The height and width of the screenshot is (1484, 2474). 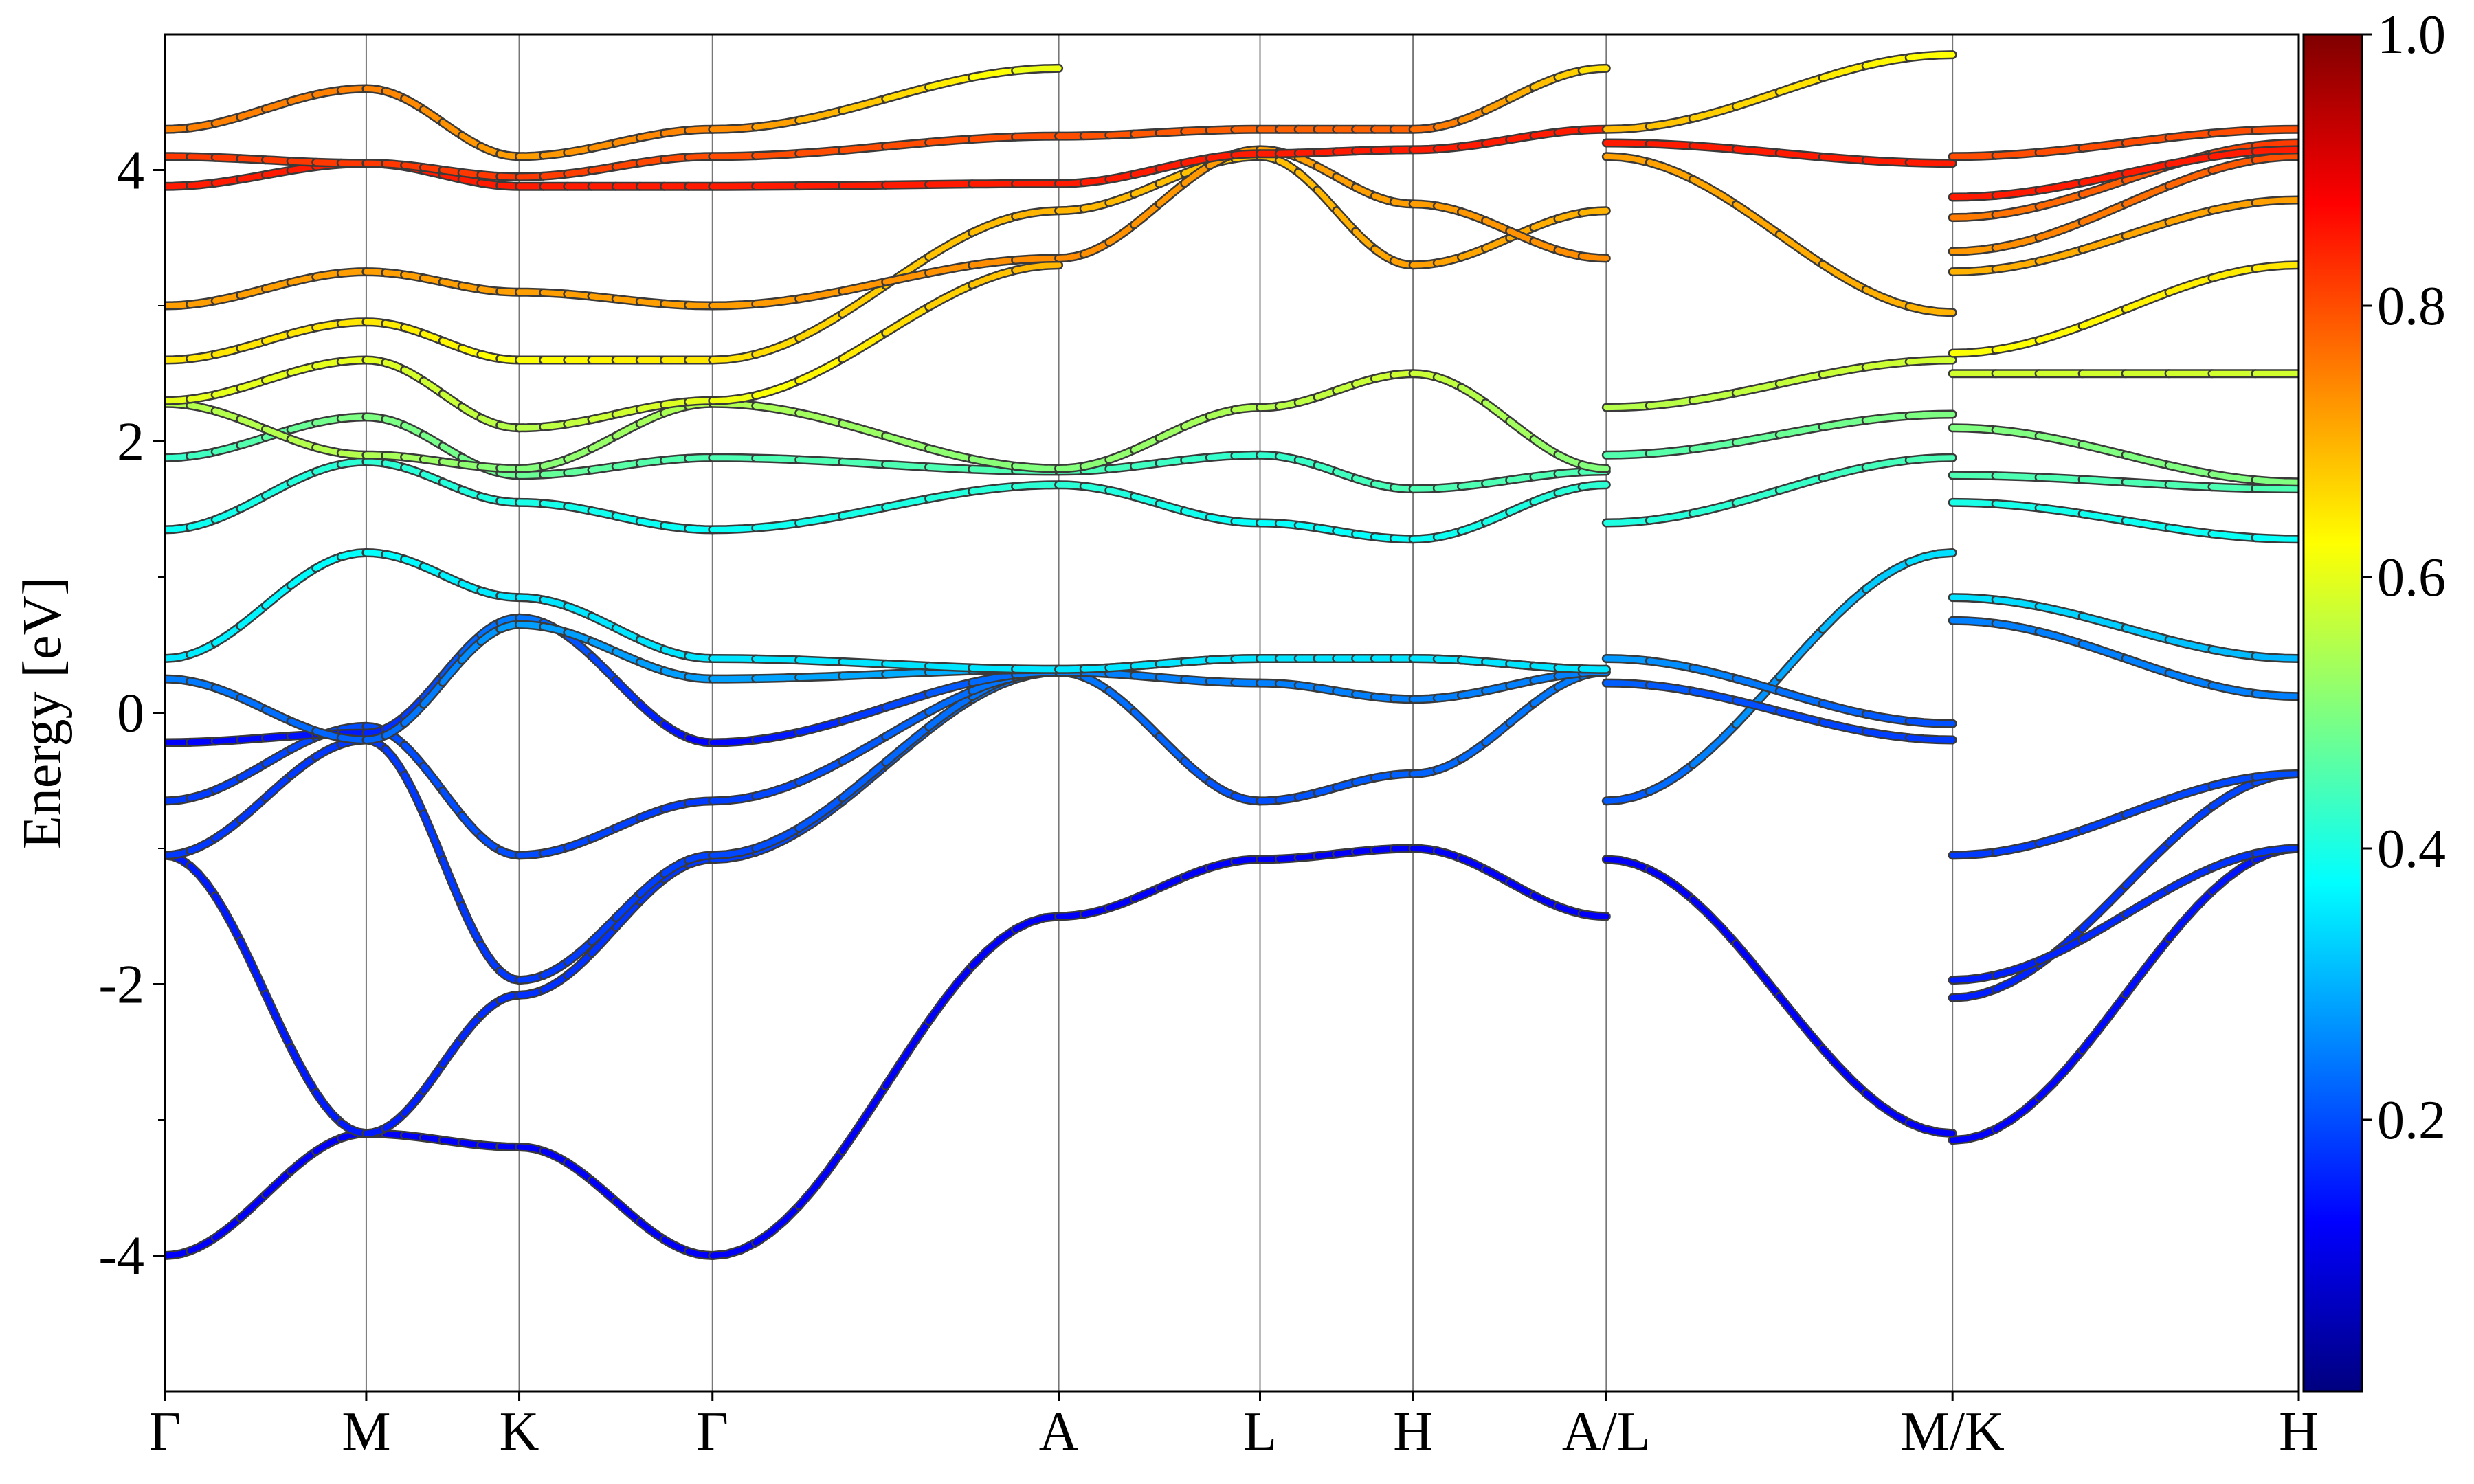 What do you see at coordinates (130, 714) in the screenshot?
I see `y-tick-label: 0` at bounding box center [130, 714].